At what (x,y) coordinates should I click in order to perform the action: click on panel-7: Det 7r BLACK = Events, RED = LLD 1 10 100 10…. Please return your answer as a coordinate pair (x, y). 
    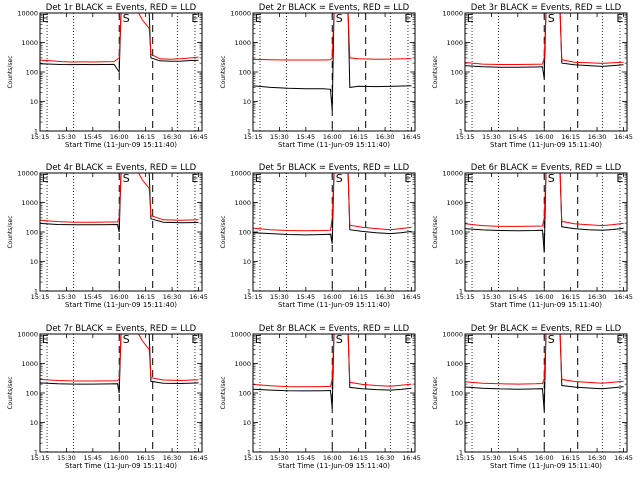
    Looking at the image, I should click on (107, 397).